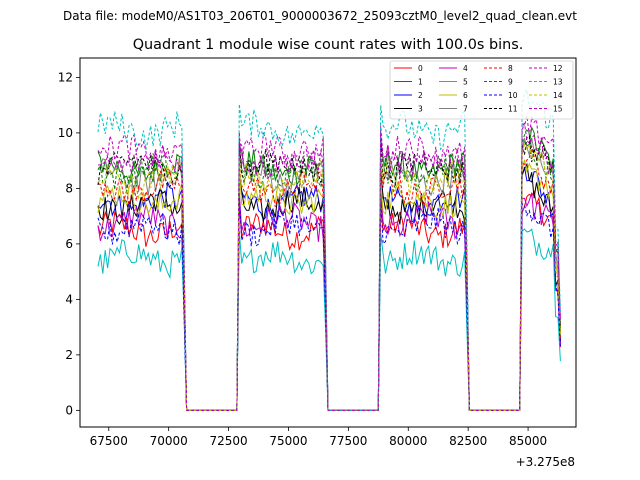 This screenshot has width=640, height=480. I want to click on y-tick-label: 2, so click(69, 355).